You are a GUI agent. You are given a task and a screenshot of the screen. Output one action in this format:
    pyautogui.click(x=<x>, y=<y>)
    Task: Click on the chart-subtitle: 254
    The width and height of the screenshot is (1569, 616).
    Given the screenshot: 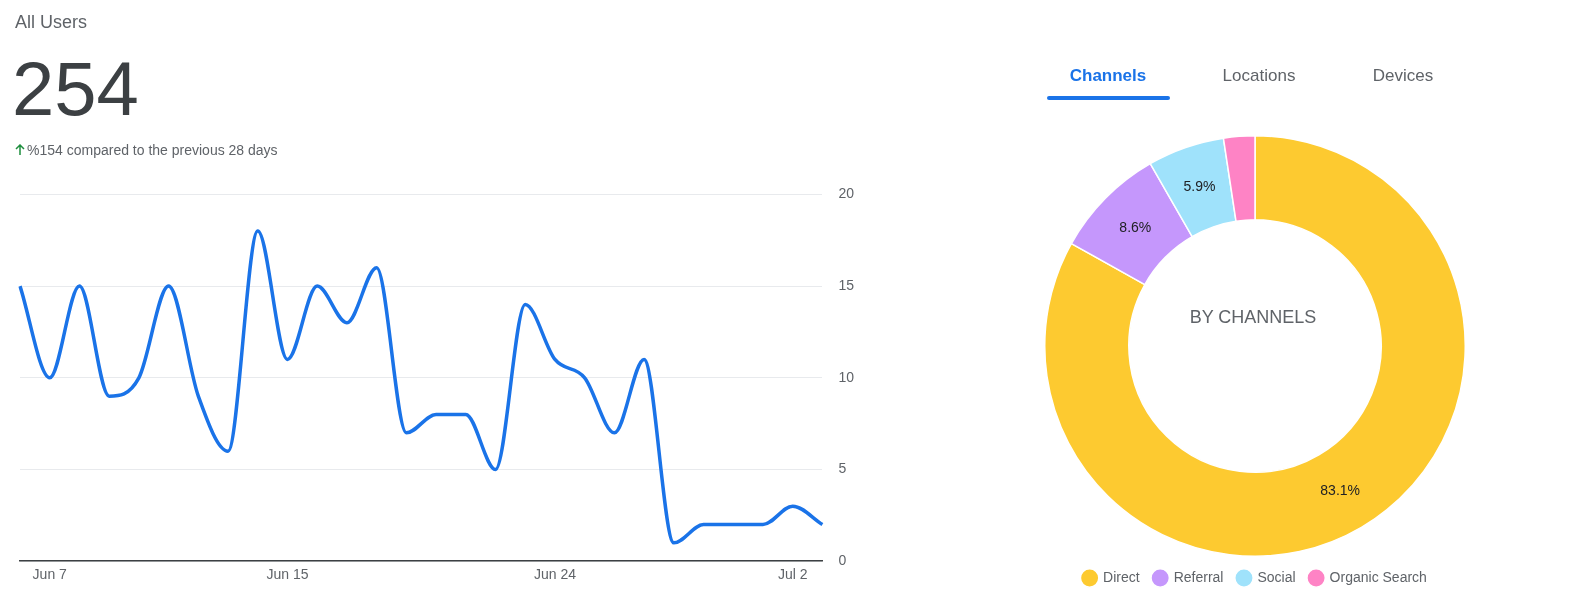 What is the action you would take?
    pyautogui.click(x=75, y=89)
    